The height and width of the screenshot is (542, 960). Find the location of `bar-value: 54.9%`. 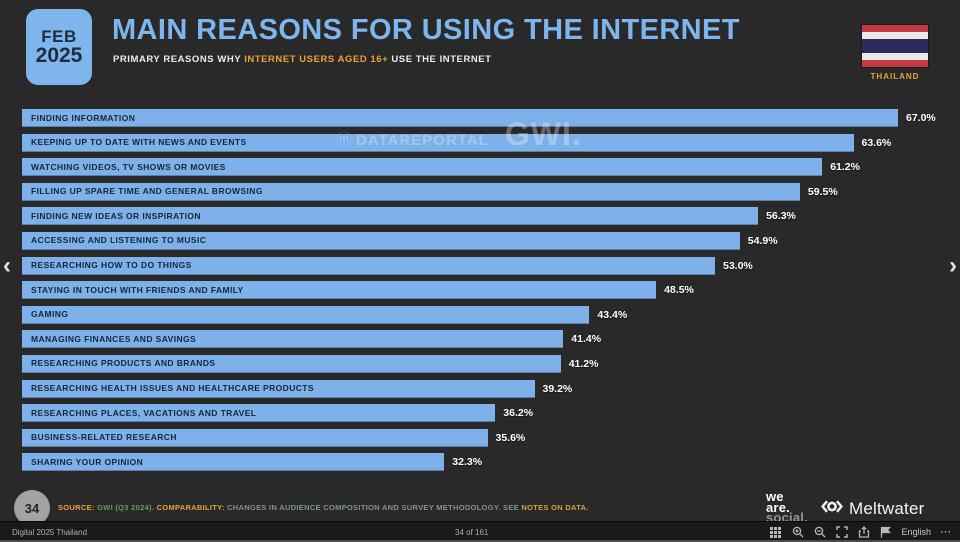

bar-value: 54.9% is located at coordinates (762, 240).